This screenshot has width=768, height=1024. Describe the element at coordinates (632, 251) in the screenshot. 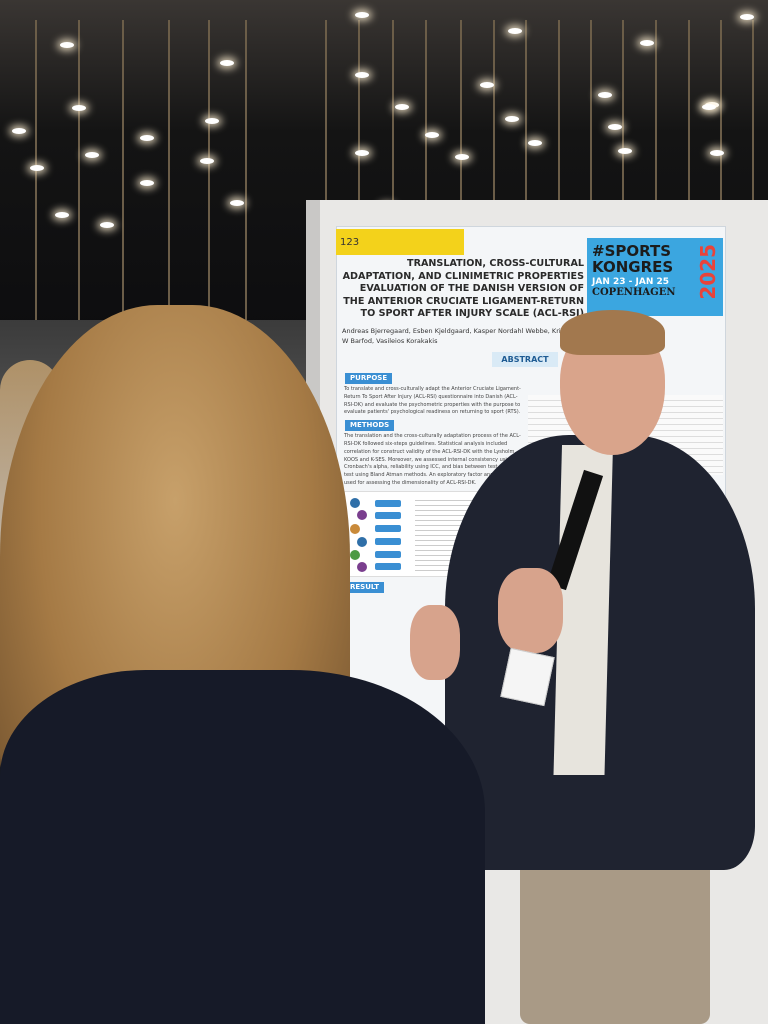

I see `congress-hashtag: #SPORTS` at that location.